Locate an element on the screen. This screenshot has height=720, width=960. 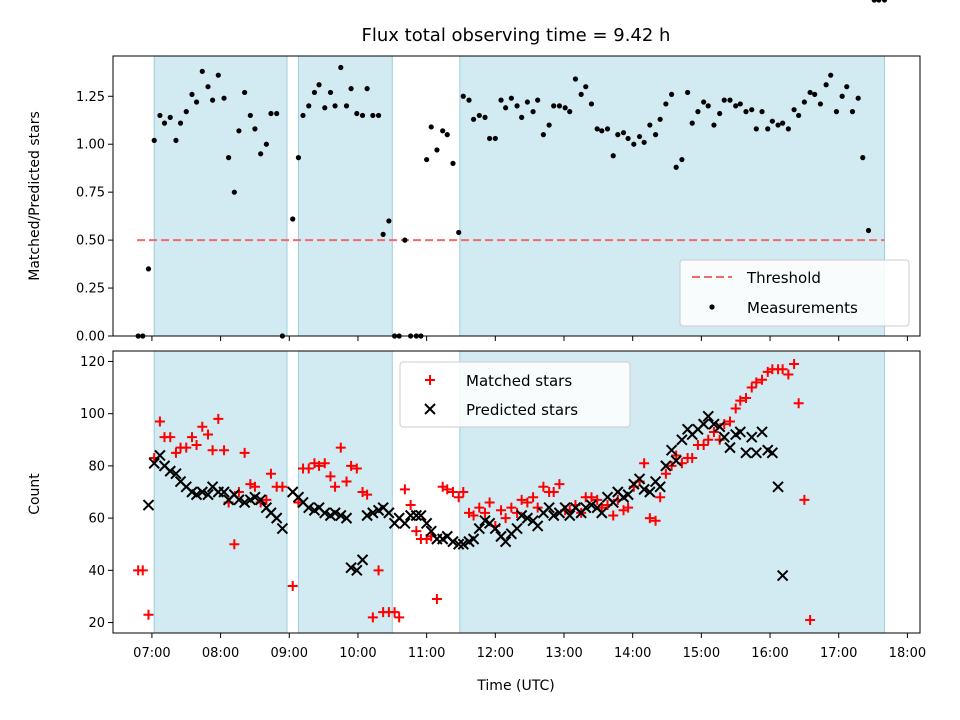
x-tick-label: 12:00 is located at coordinates (495, 653).